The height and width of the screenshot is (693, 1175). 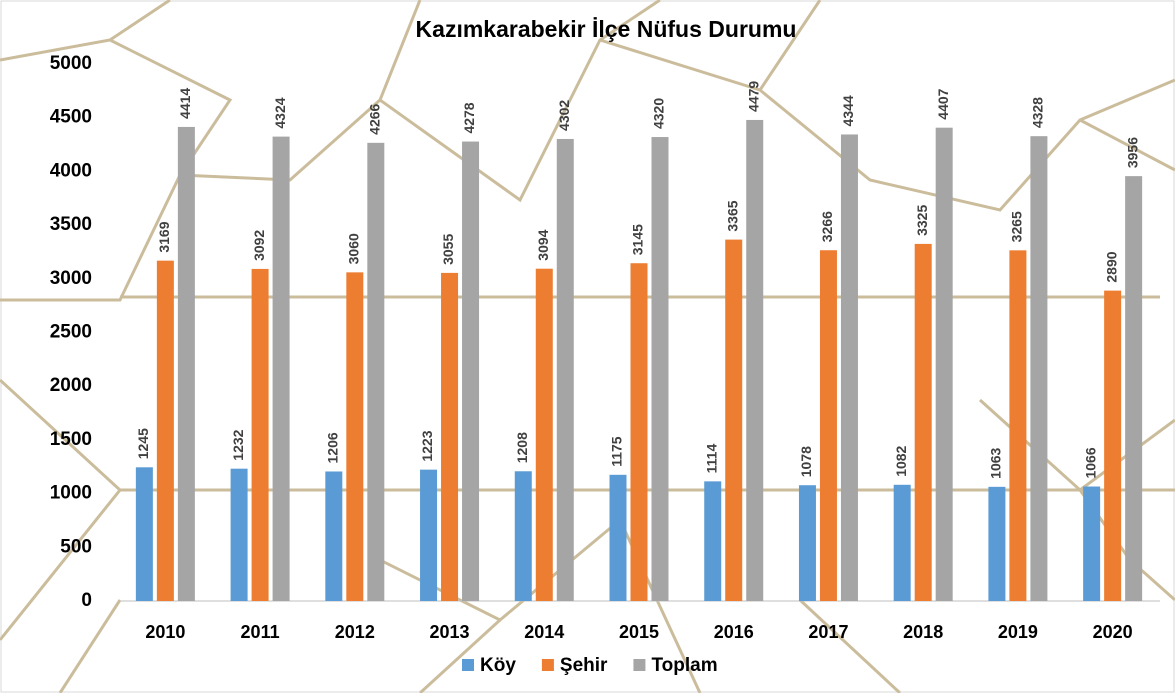 I want to click on y-tick-label: 1000, so click(x=71, y=493).